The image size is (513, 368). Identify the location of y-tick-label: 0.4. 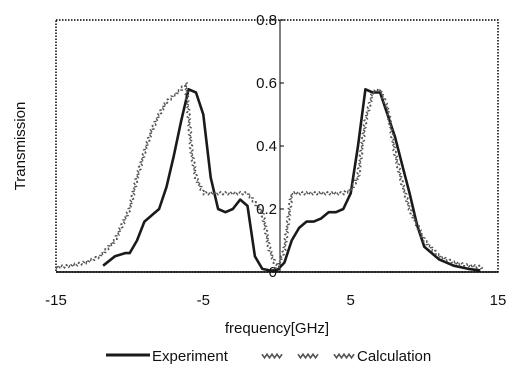
(266, 146).